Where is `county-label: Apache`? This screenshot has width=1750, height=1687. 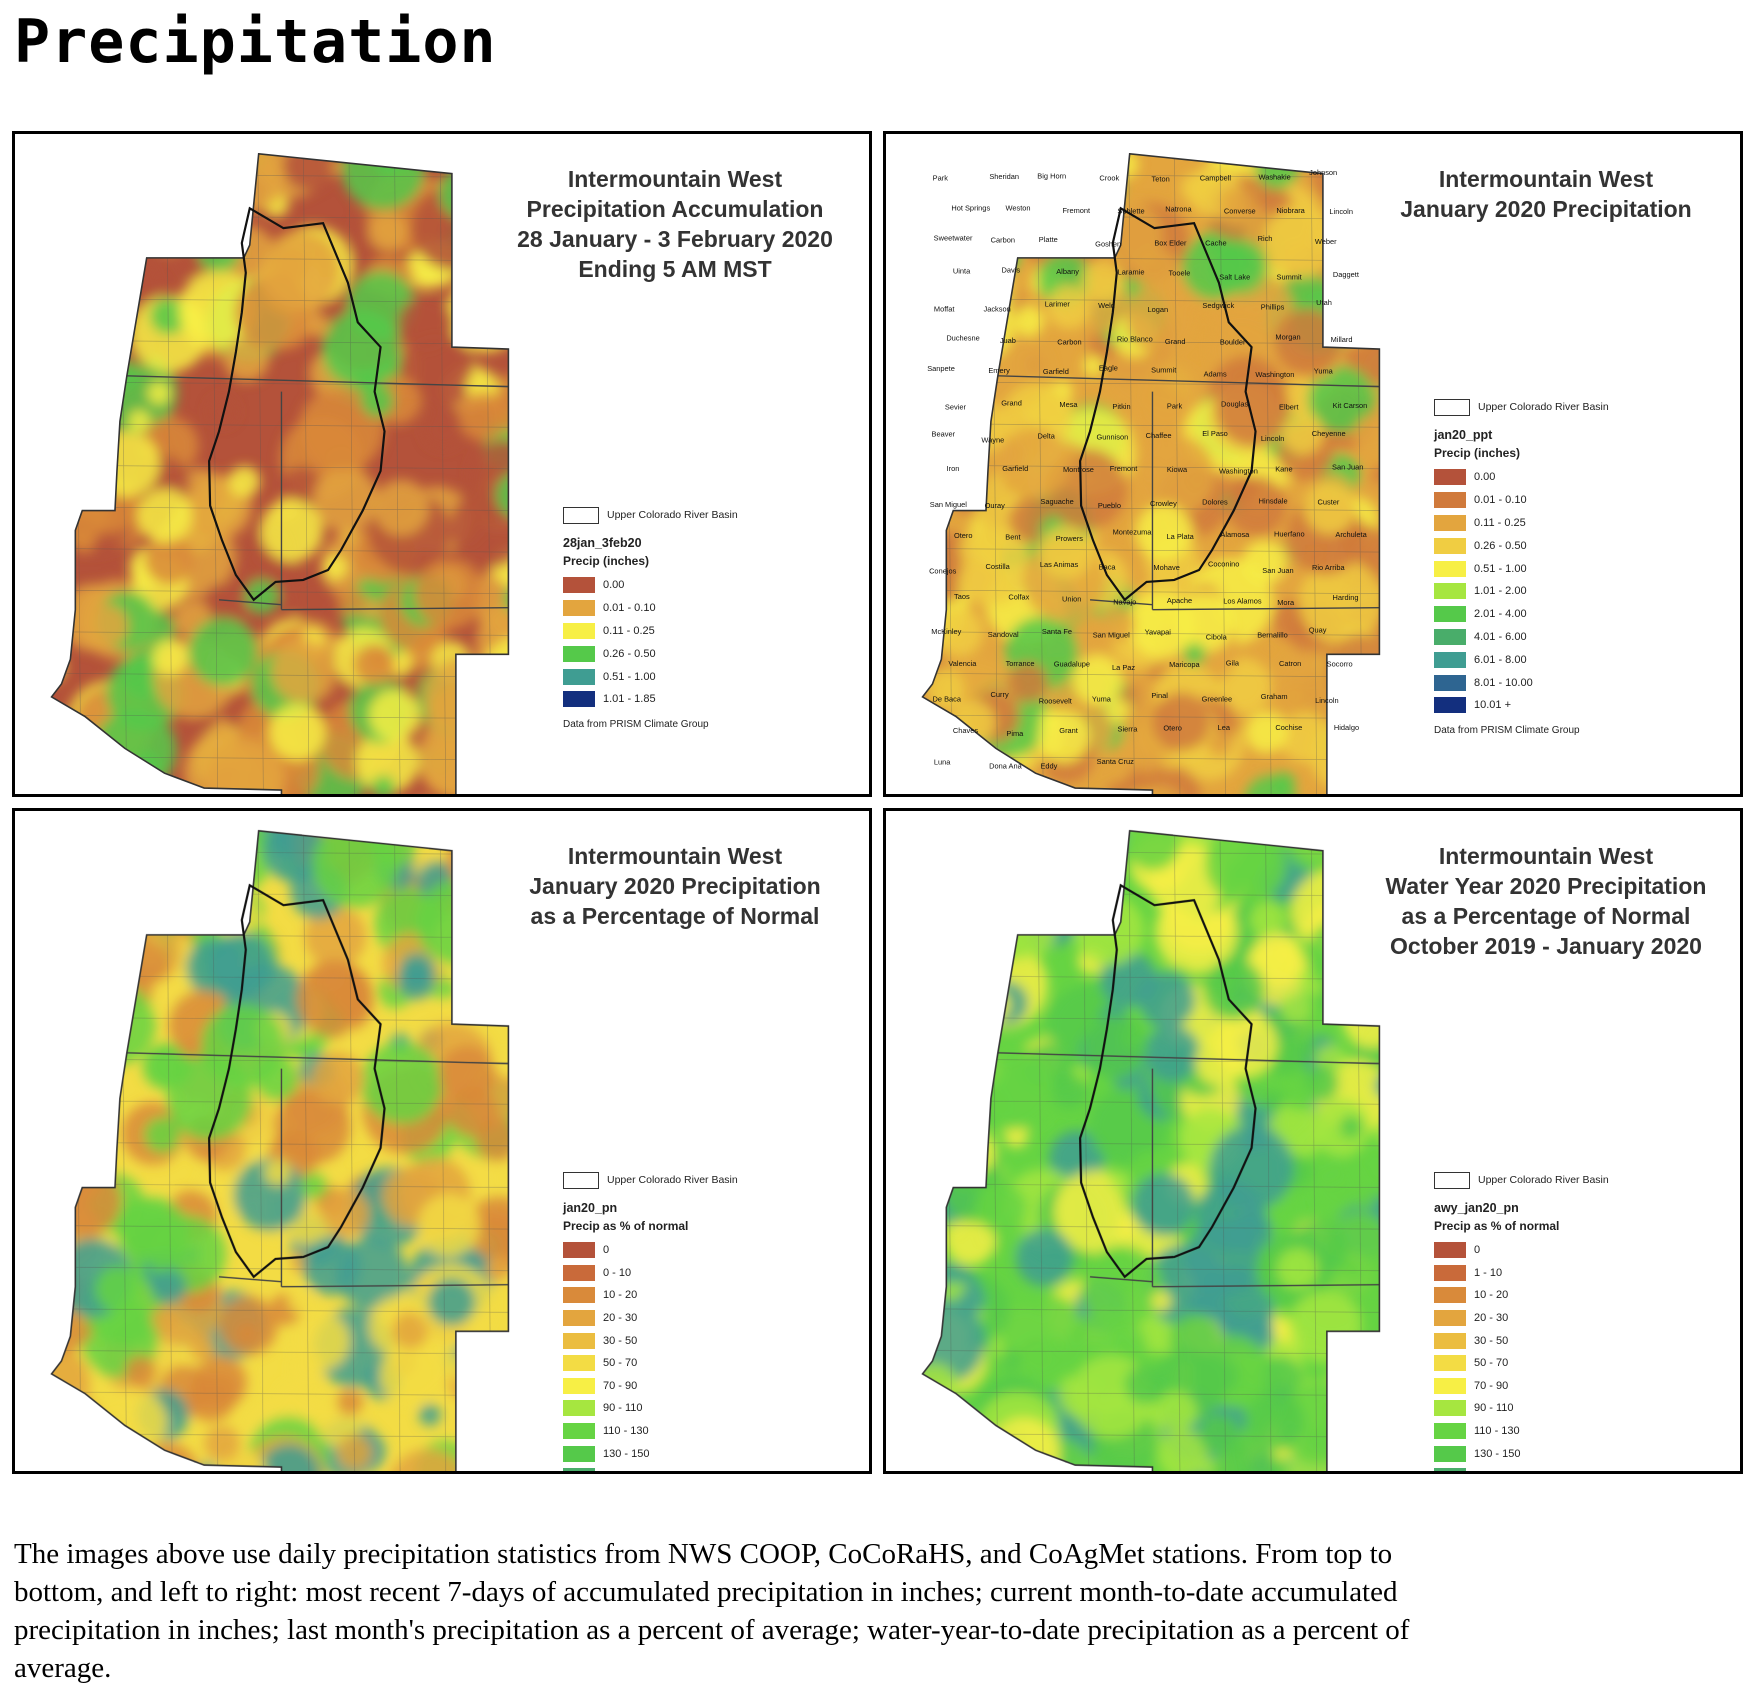 county-label: Apache is located at coordinates (1179, 600).